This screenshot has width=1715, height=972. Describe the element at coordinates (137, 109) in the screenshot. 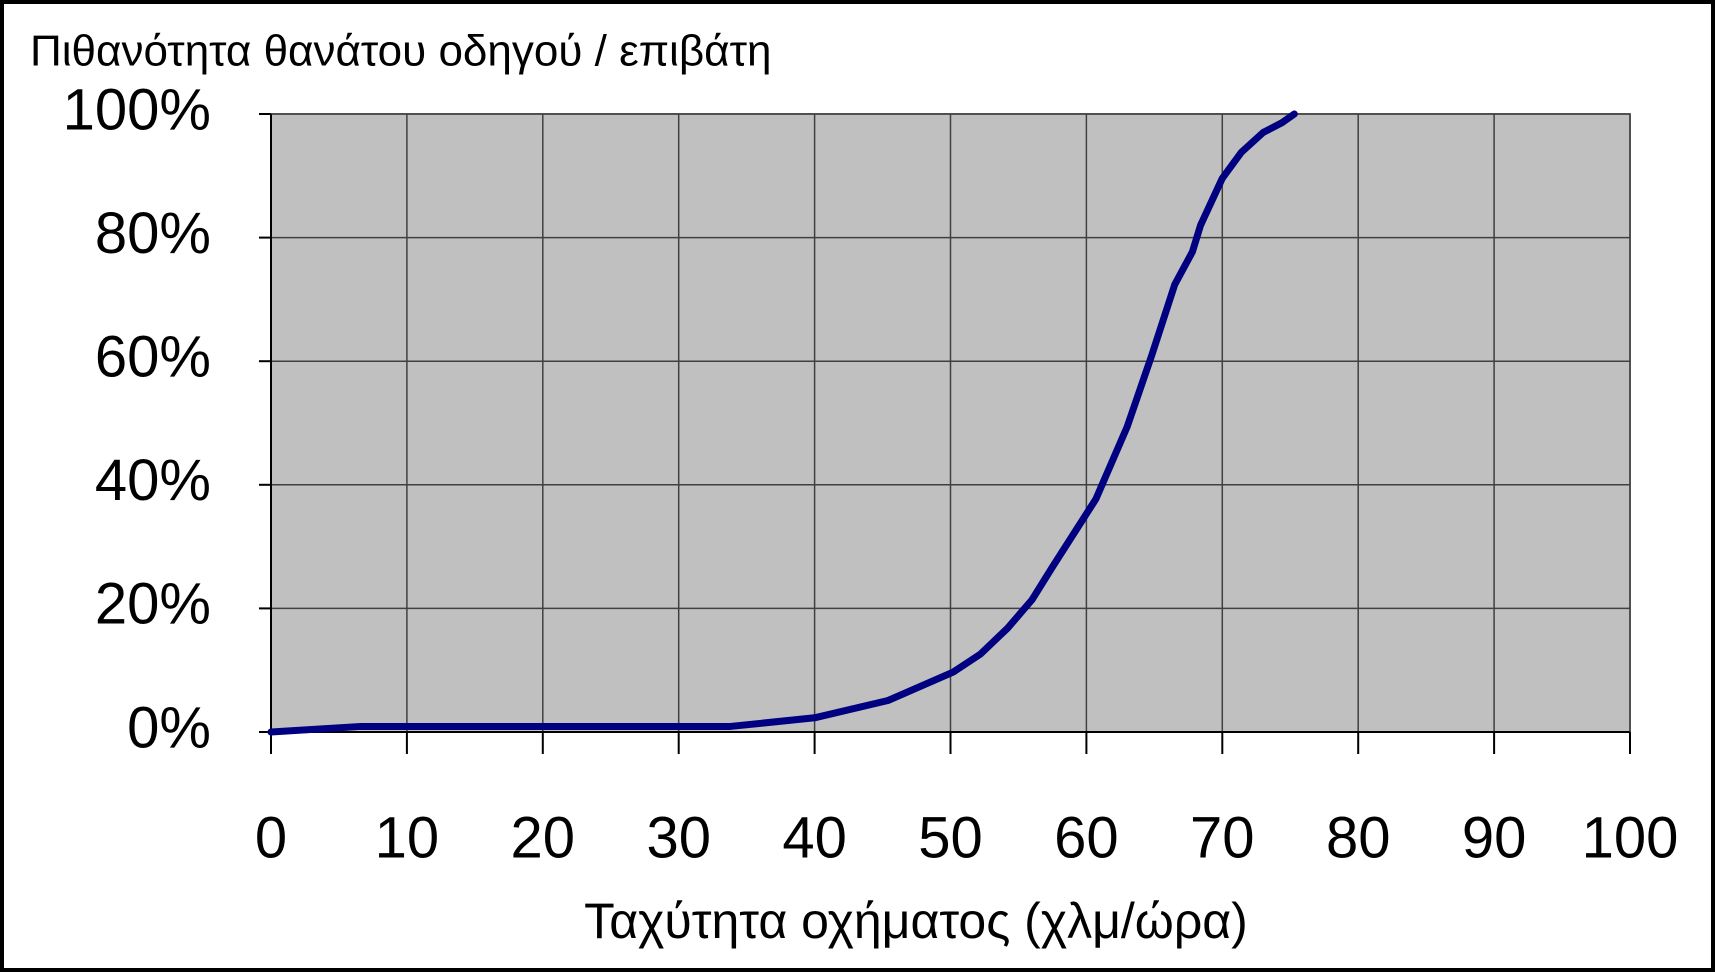

I see `y-tick-label: 100%` at that location.